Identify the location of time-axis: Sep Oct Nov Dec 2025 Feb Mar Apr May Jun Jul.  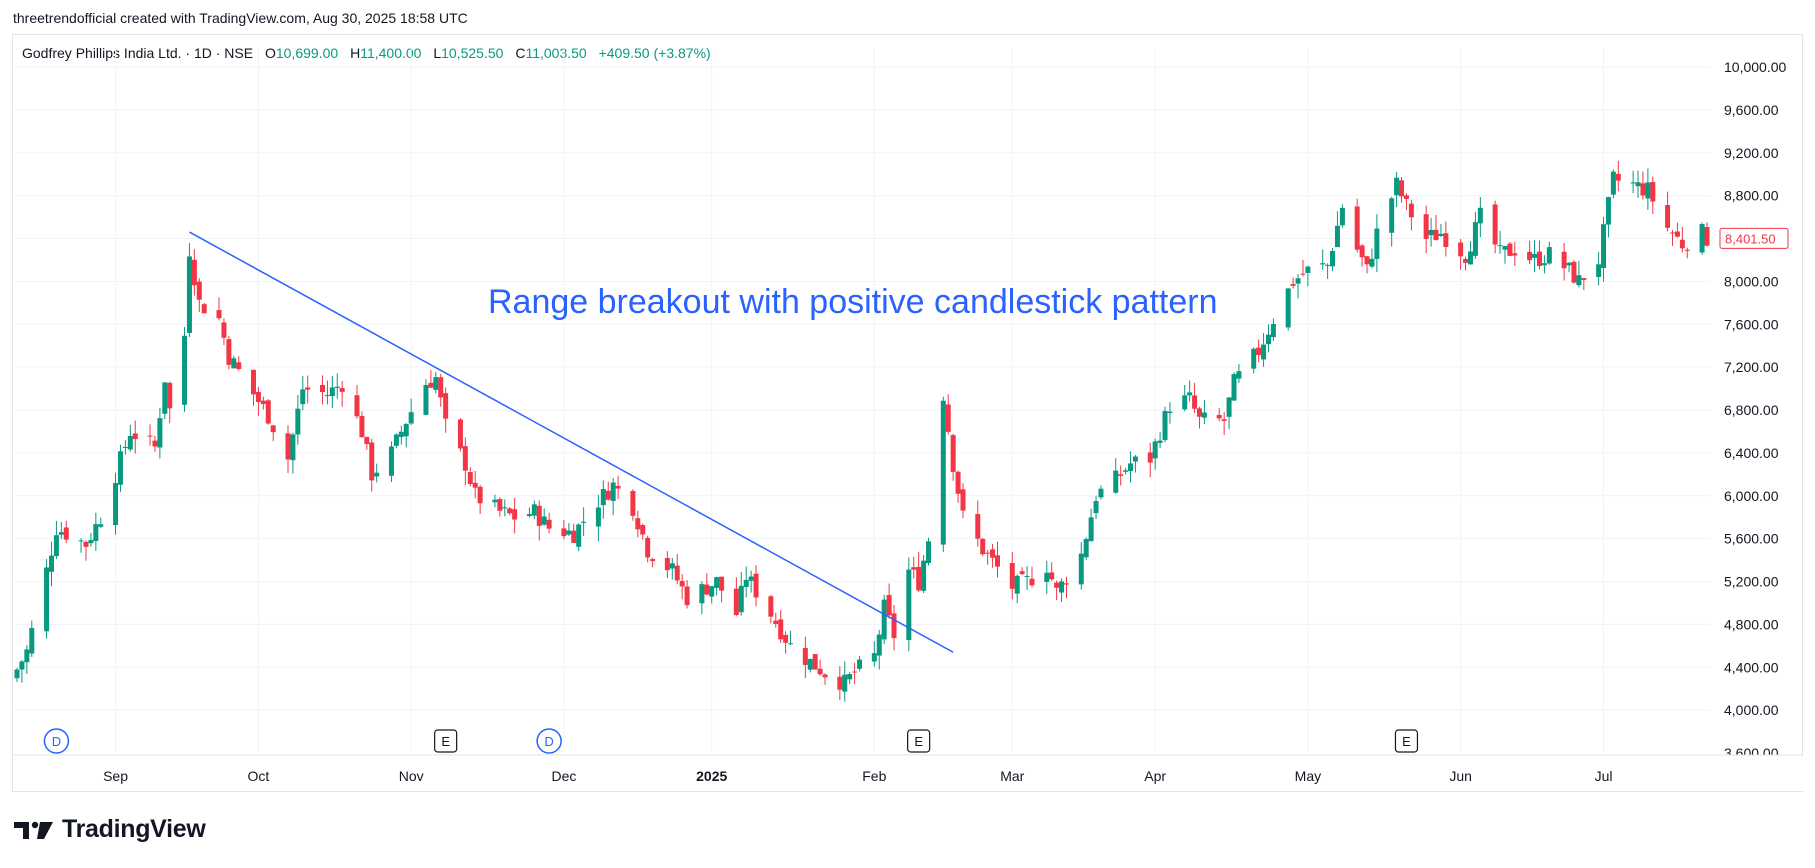
(857, 776).